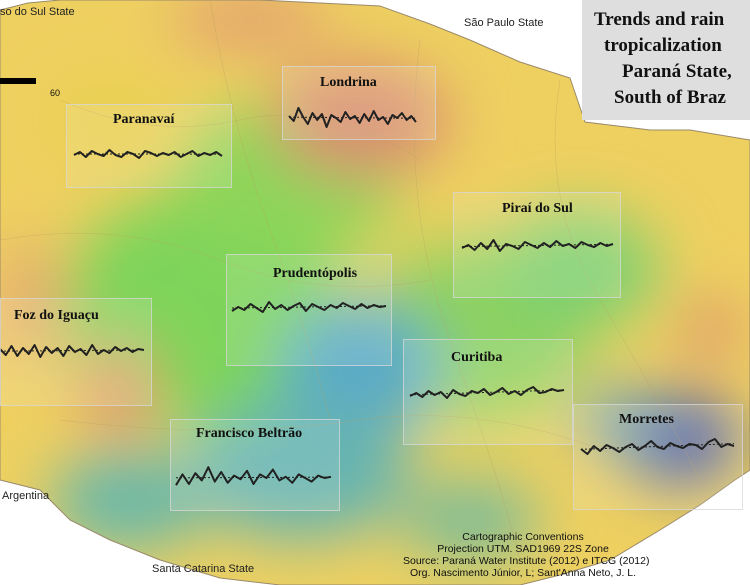 The width and height of the screenshot is (750, 585). Describe the element at coordinates (659, 19) in the screenshot. I see `title-line-1: Trends and rain` at that location.